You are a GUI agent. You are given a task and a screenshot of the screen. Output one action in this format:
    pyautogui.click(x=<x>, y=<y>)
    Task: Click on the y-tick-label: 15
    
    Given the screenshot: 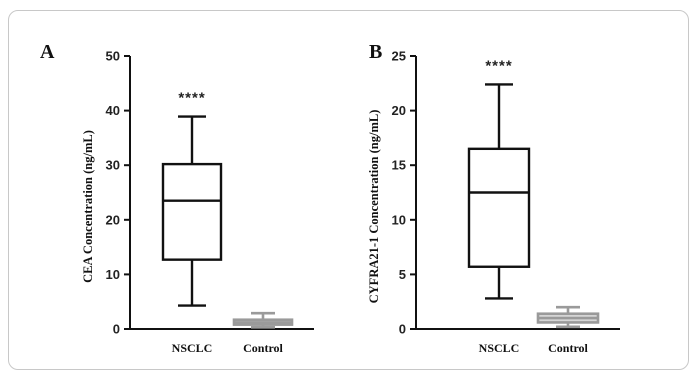 What is the action you would take?
    pyautogui.click(x=399, y=165)
    